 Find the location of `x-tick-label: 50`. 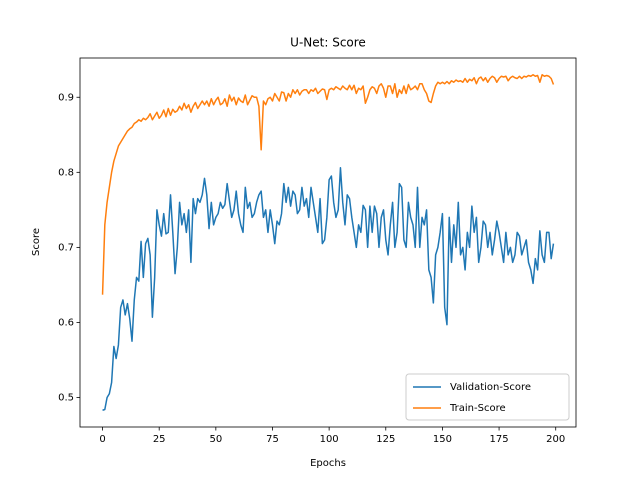

x-tick-label: 50 is located at coordinates (215, 439).